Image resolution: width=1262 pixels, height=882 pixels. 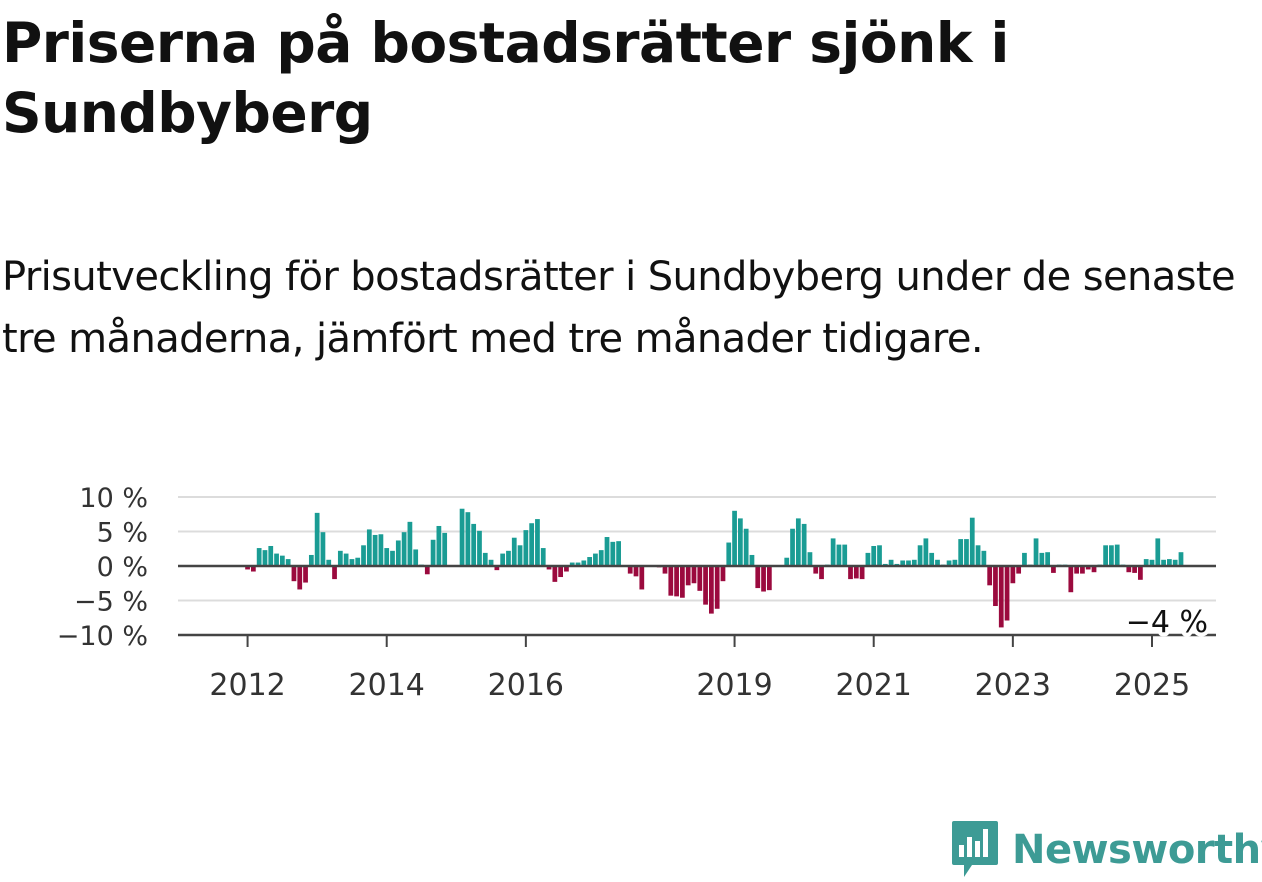 I want to click on y-tick-label: −10 %, so click(x=102, y=636).